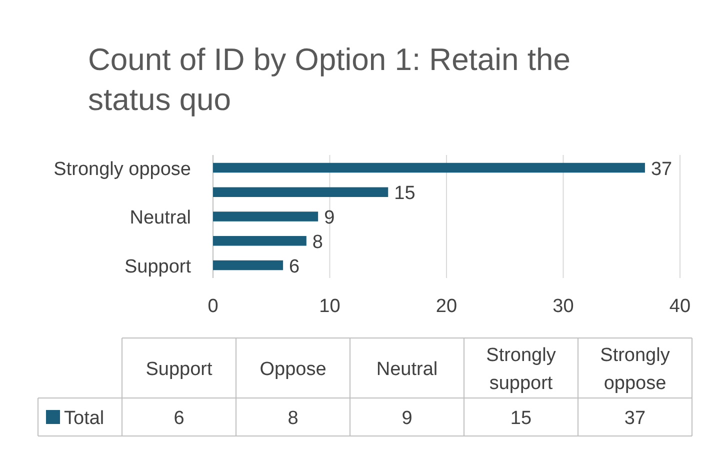 The image size is (710, 459). What do you see at coordinates (213, 306) in the screenshot?
I see `x-tick-label: 0` at bounding box center [213, 306].